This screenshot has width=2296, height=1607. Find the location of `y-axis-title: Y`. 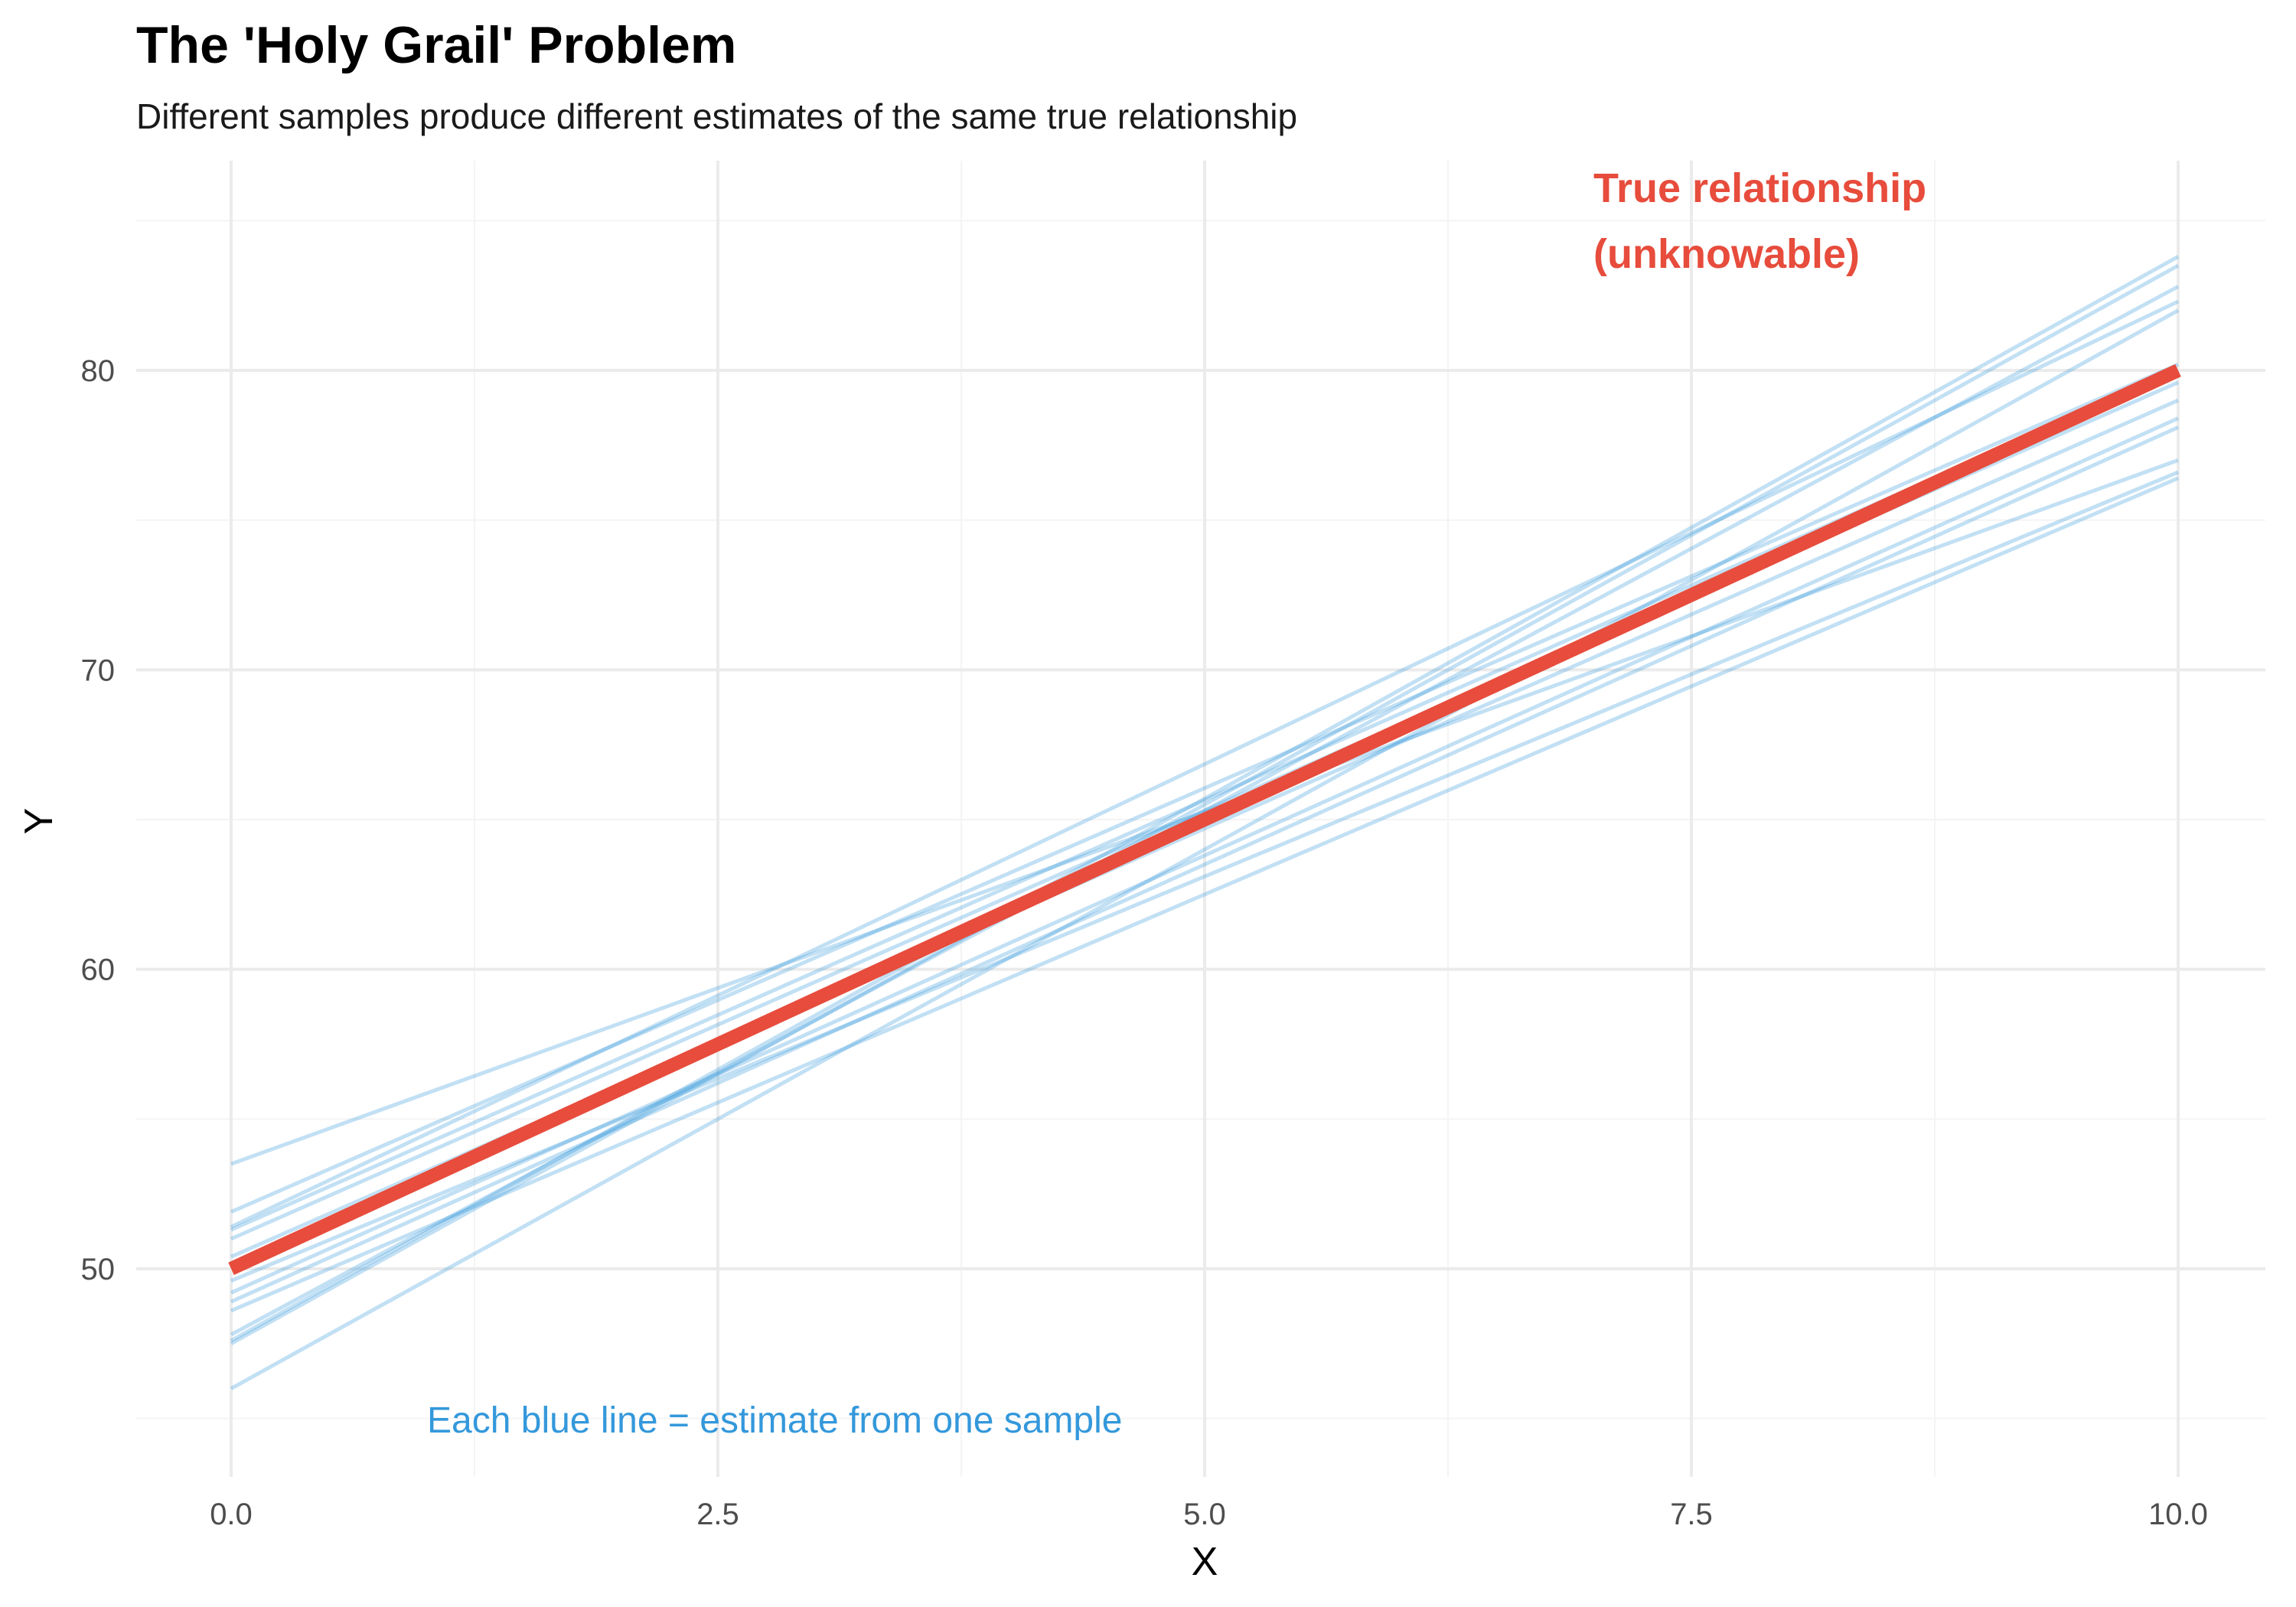

y-axis-title: Y is located at coordinates (39, 822).